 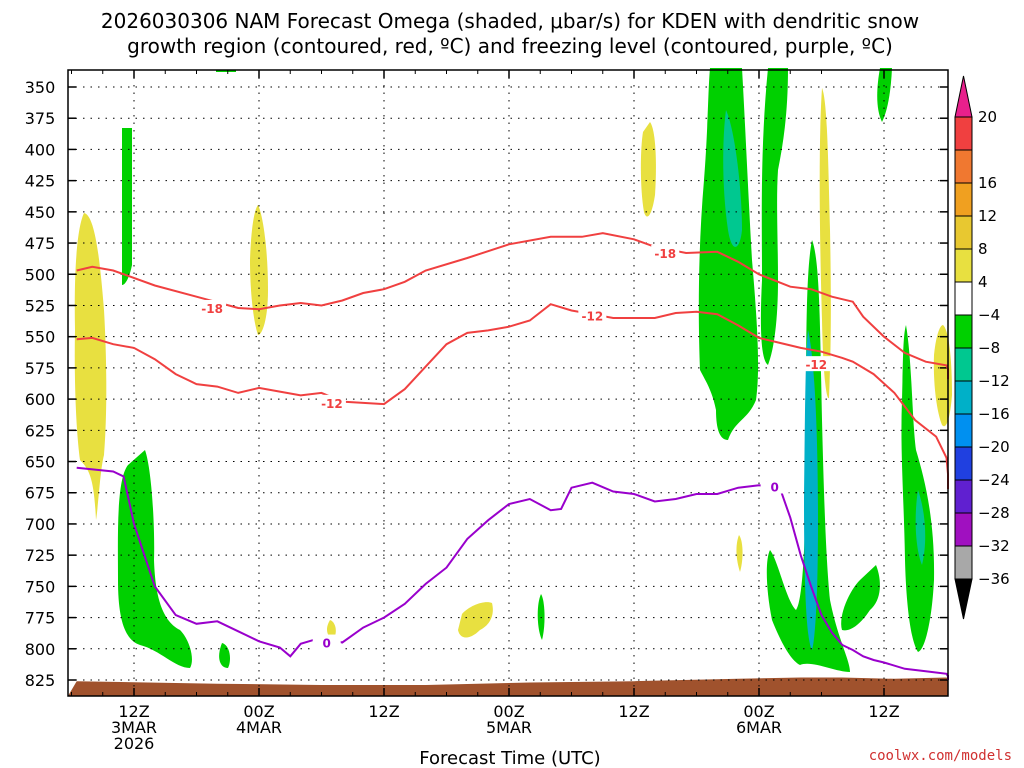 What do you see at coordinates (994, 579) in the screenshot?
I see `colorbar-label: −36` at bounding box center [994, 579].